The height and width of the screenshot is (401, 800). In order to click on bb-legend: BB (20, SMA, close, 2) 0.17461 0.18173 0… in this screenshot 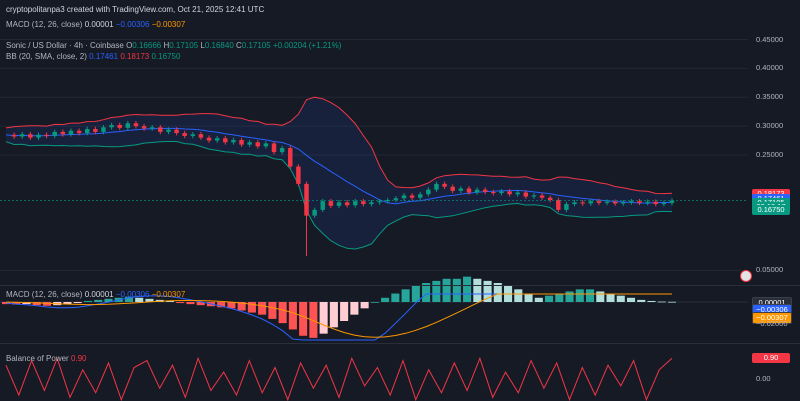, I will do `click(93, 56)`.